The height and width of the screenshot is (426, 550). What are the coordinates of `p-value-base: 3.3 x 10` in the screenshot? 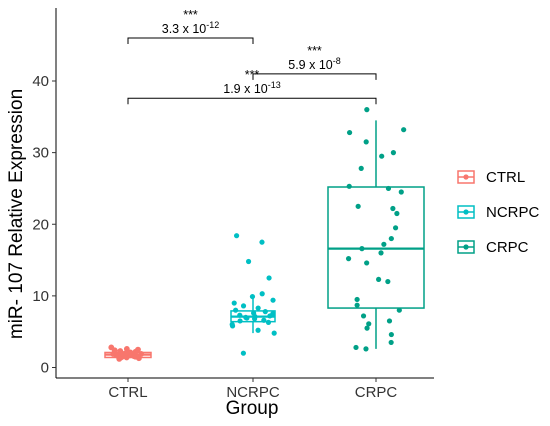 It's located at (184, 29).